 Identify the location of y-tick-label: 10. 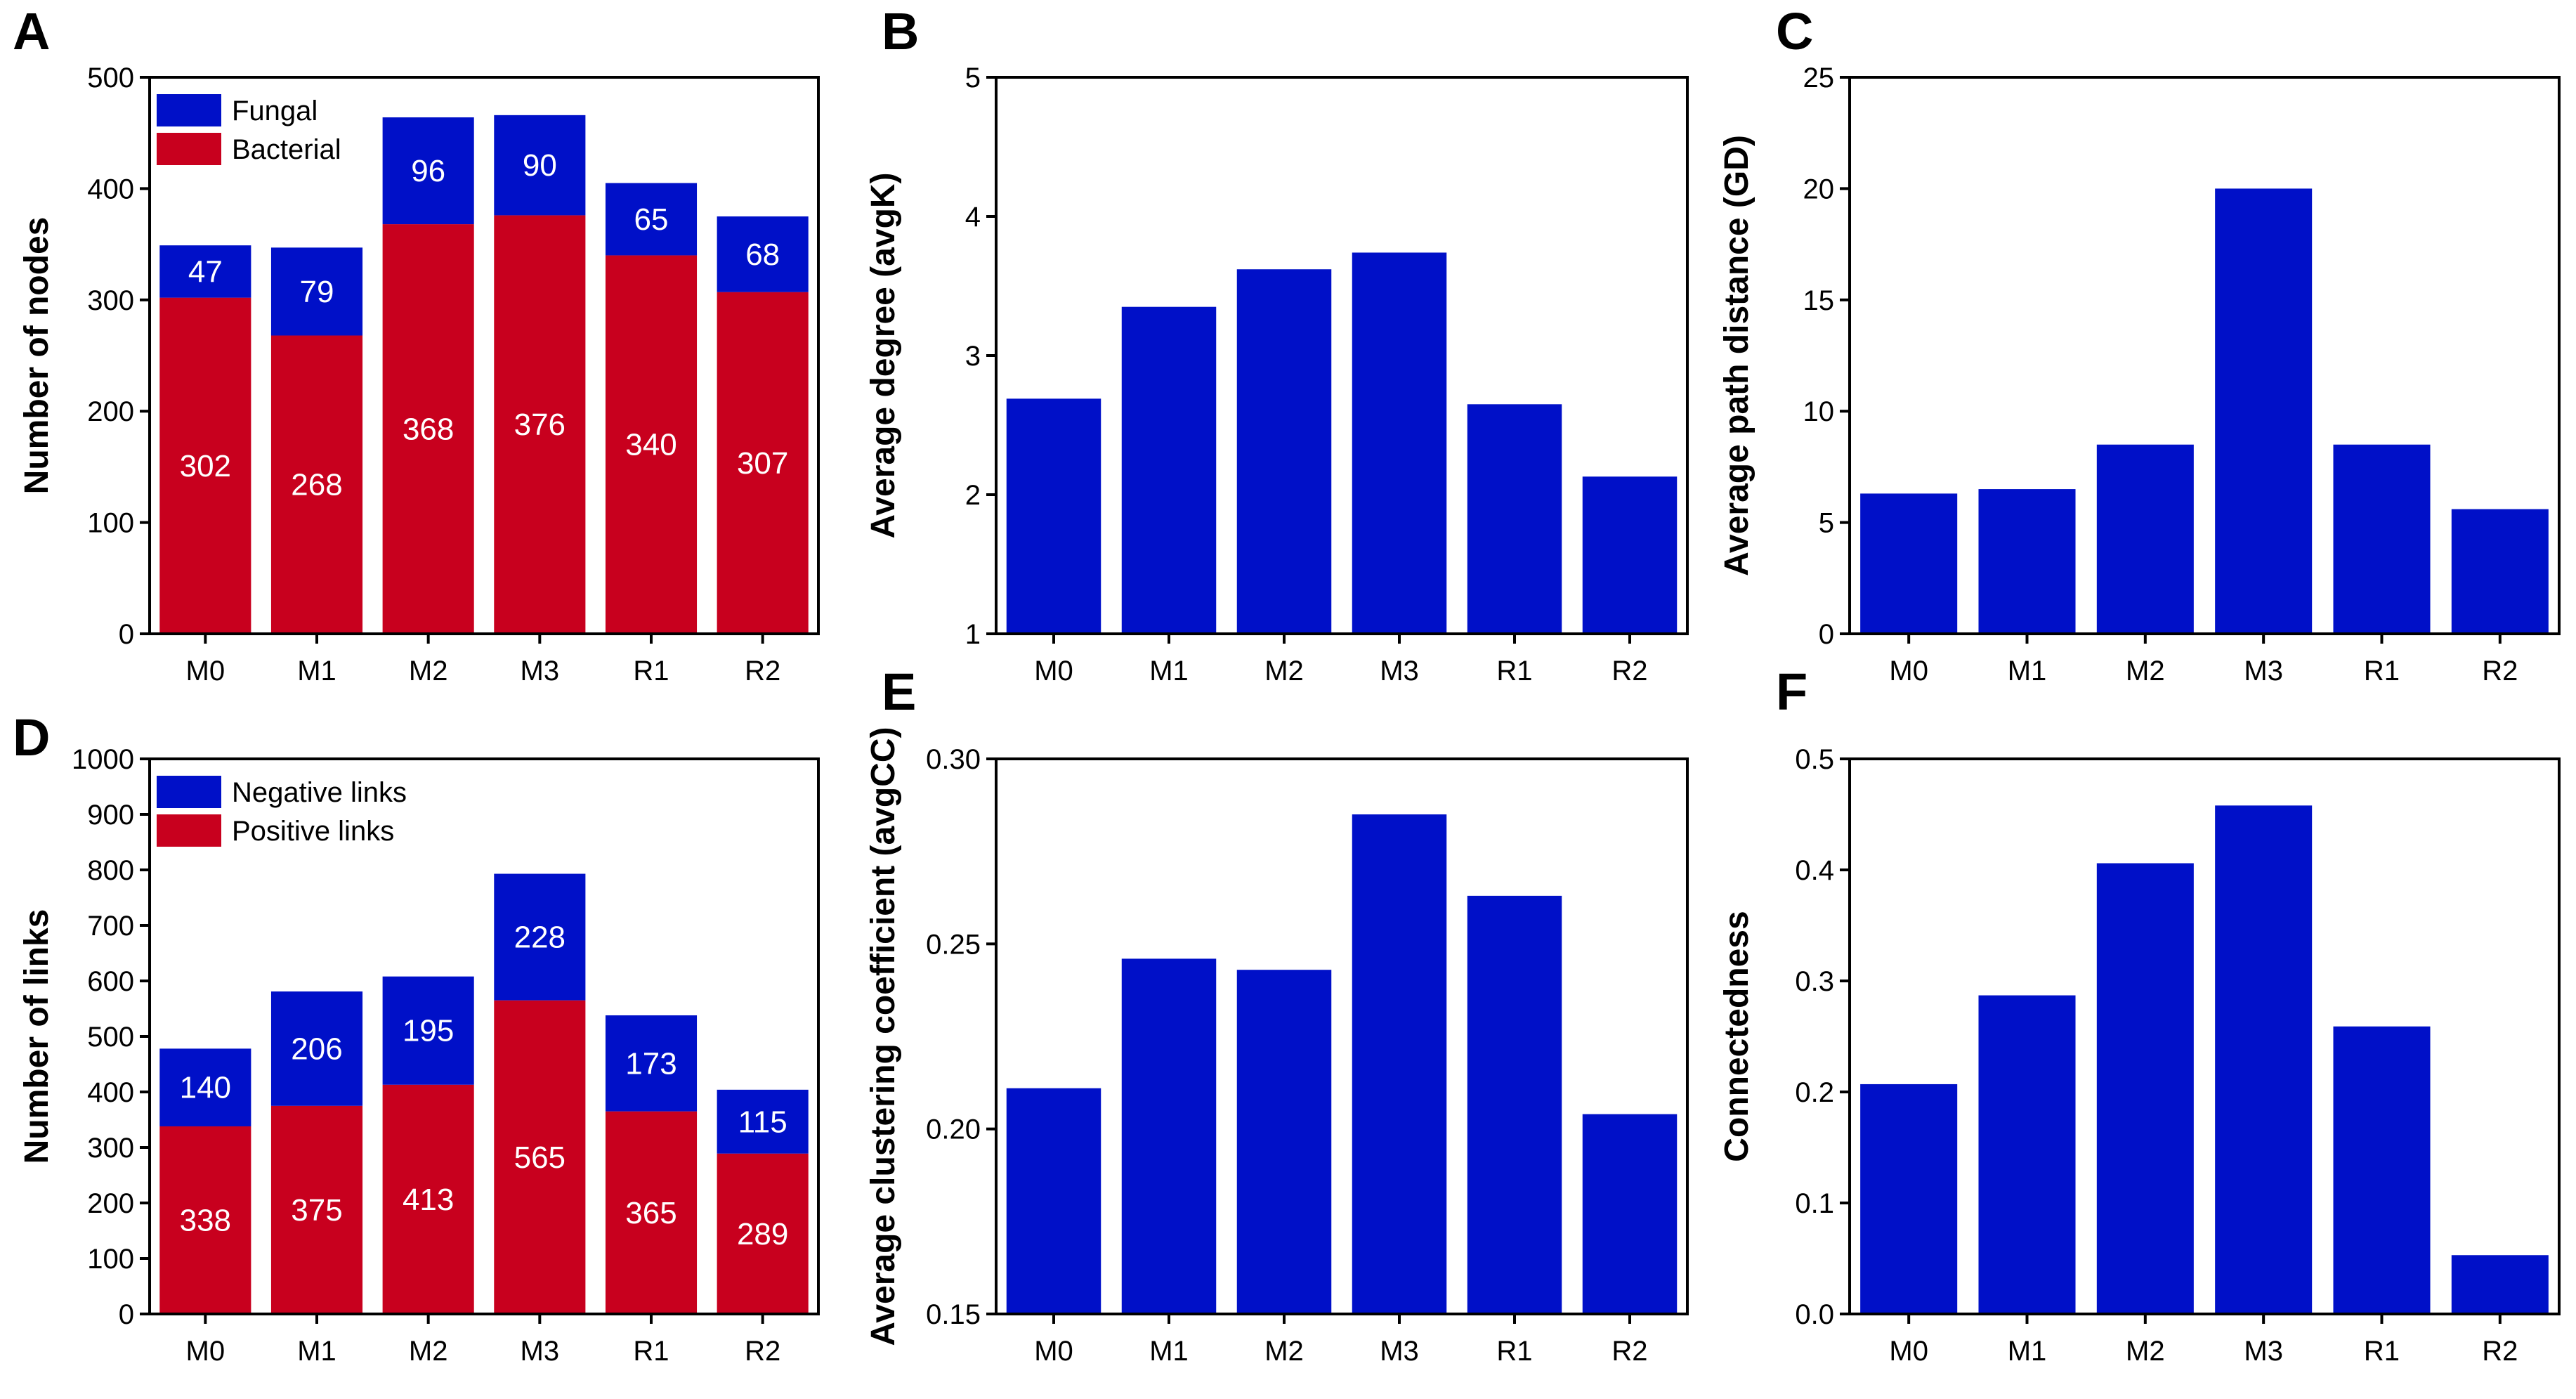
(1819, 412).